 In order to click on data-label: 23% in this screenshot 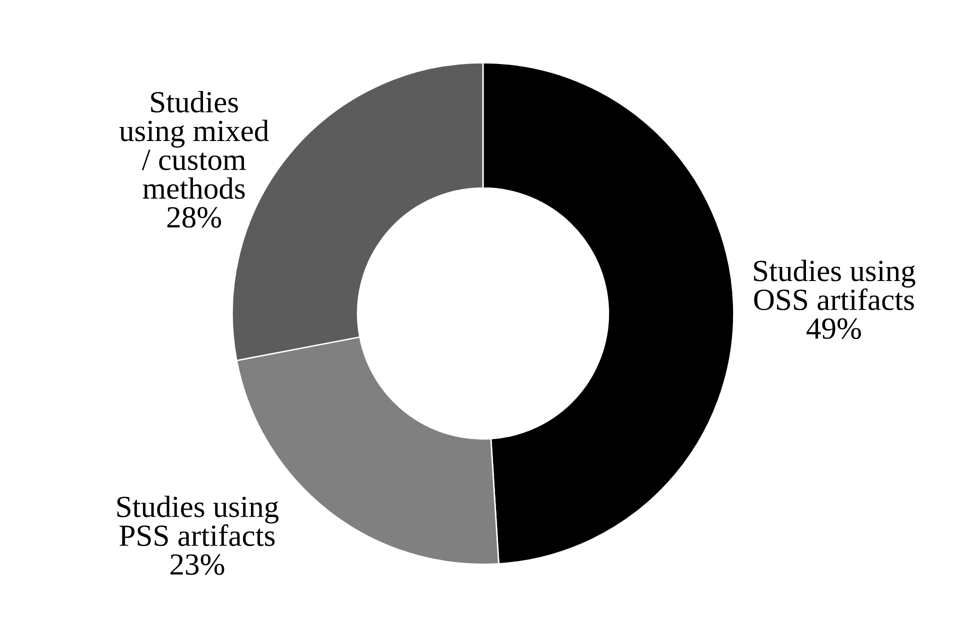, I will do `click(197, 564)`.